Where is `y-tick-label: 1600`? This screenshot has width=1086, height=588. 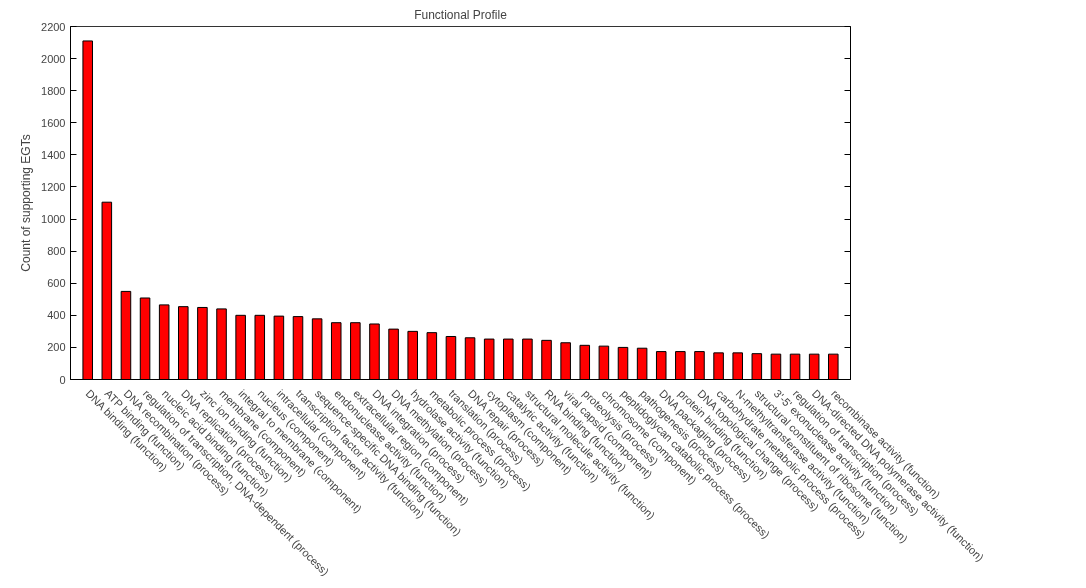
y-tick-label: 1600 is located at coordinates (53, 122).